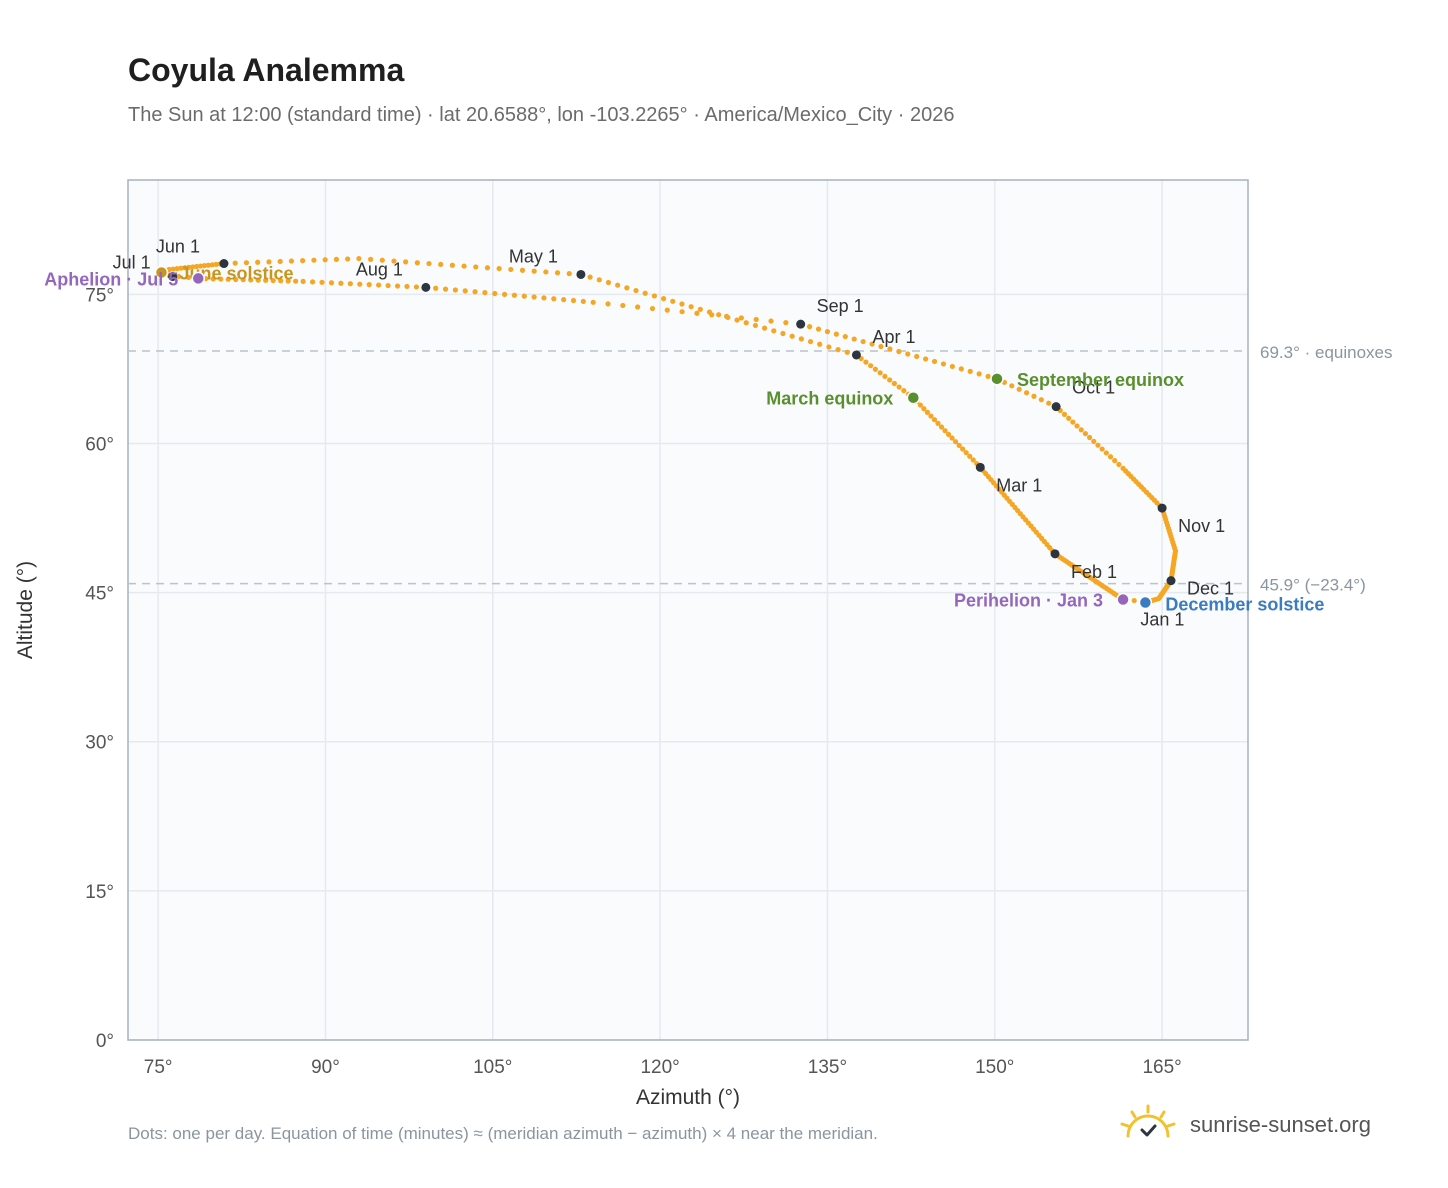 This screenshot has height=1188, width=1448. Describe the element at coordinates (1028, 601) in the screenshot. I see `event-label: Perihelion · Jan 3` at that location.